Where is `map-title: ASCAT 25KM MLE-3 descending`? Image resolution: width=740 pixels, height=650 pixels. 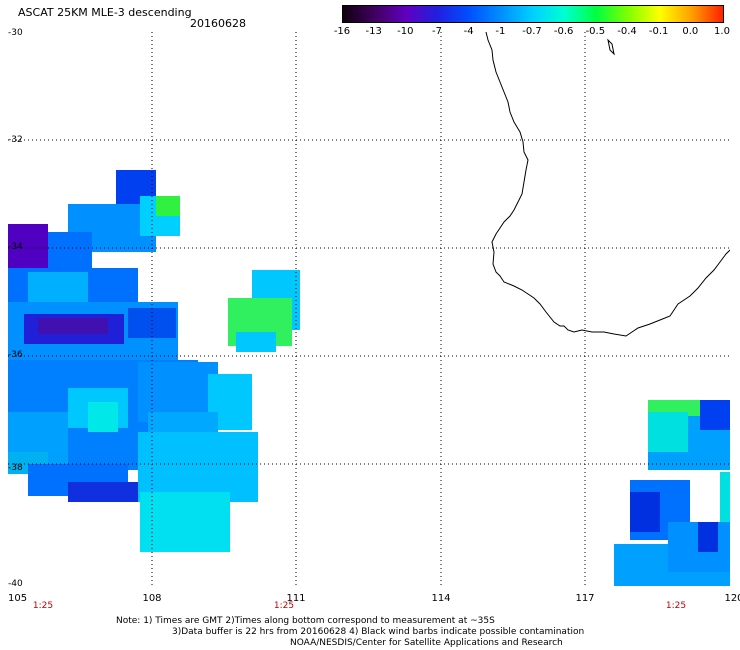
map-title: ASCAT 25KM MLE-3 descending is located at coordinates (105, 12).